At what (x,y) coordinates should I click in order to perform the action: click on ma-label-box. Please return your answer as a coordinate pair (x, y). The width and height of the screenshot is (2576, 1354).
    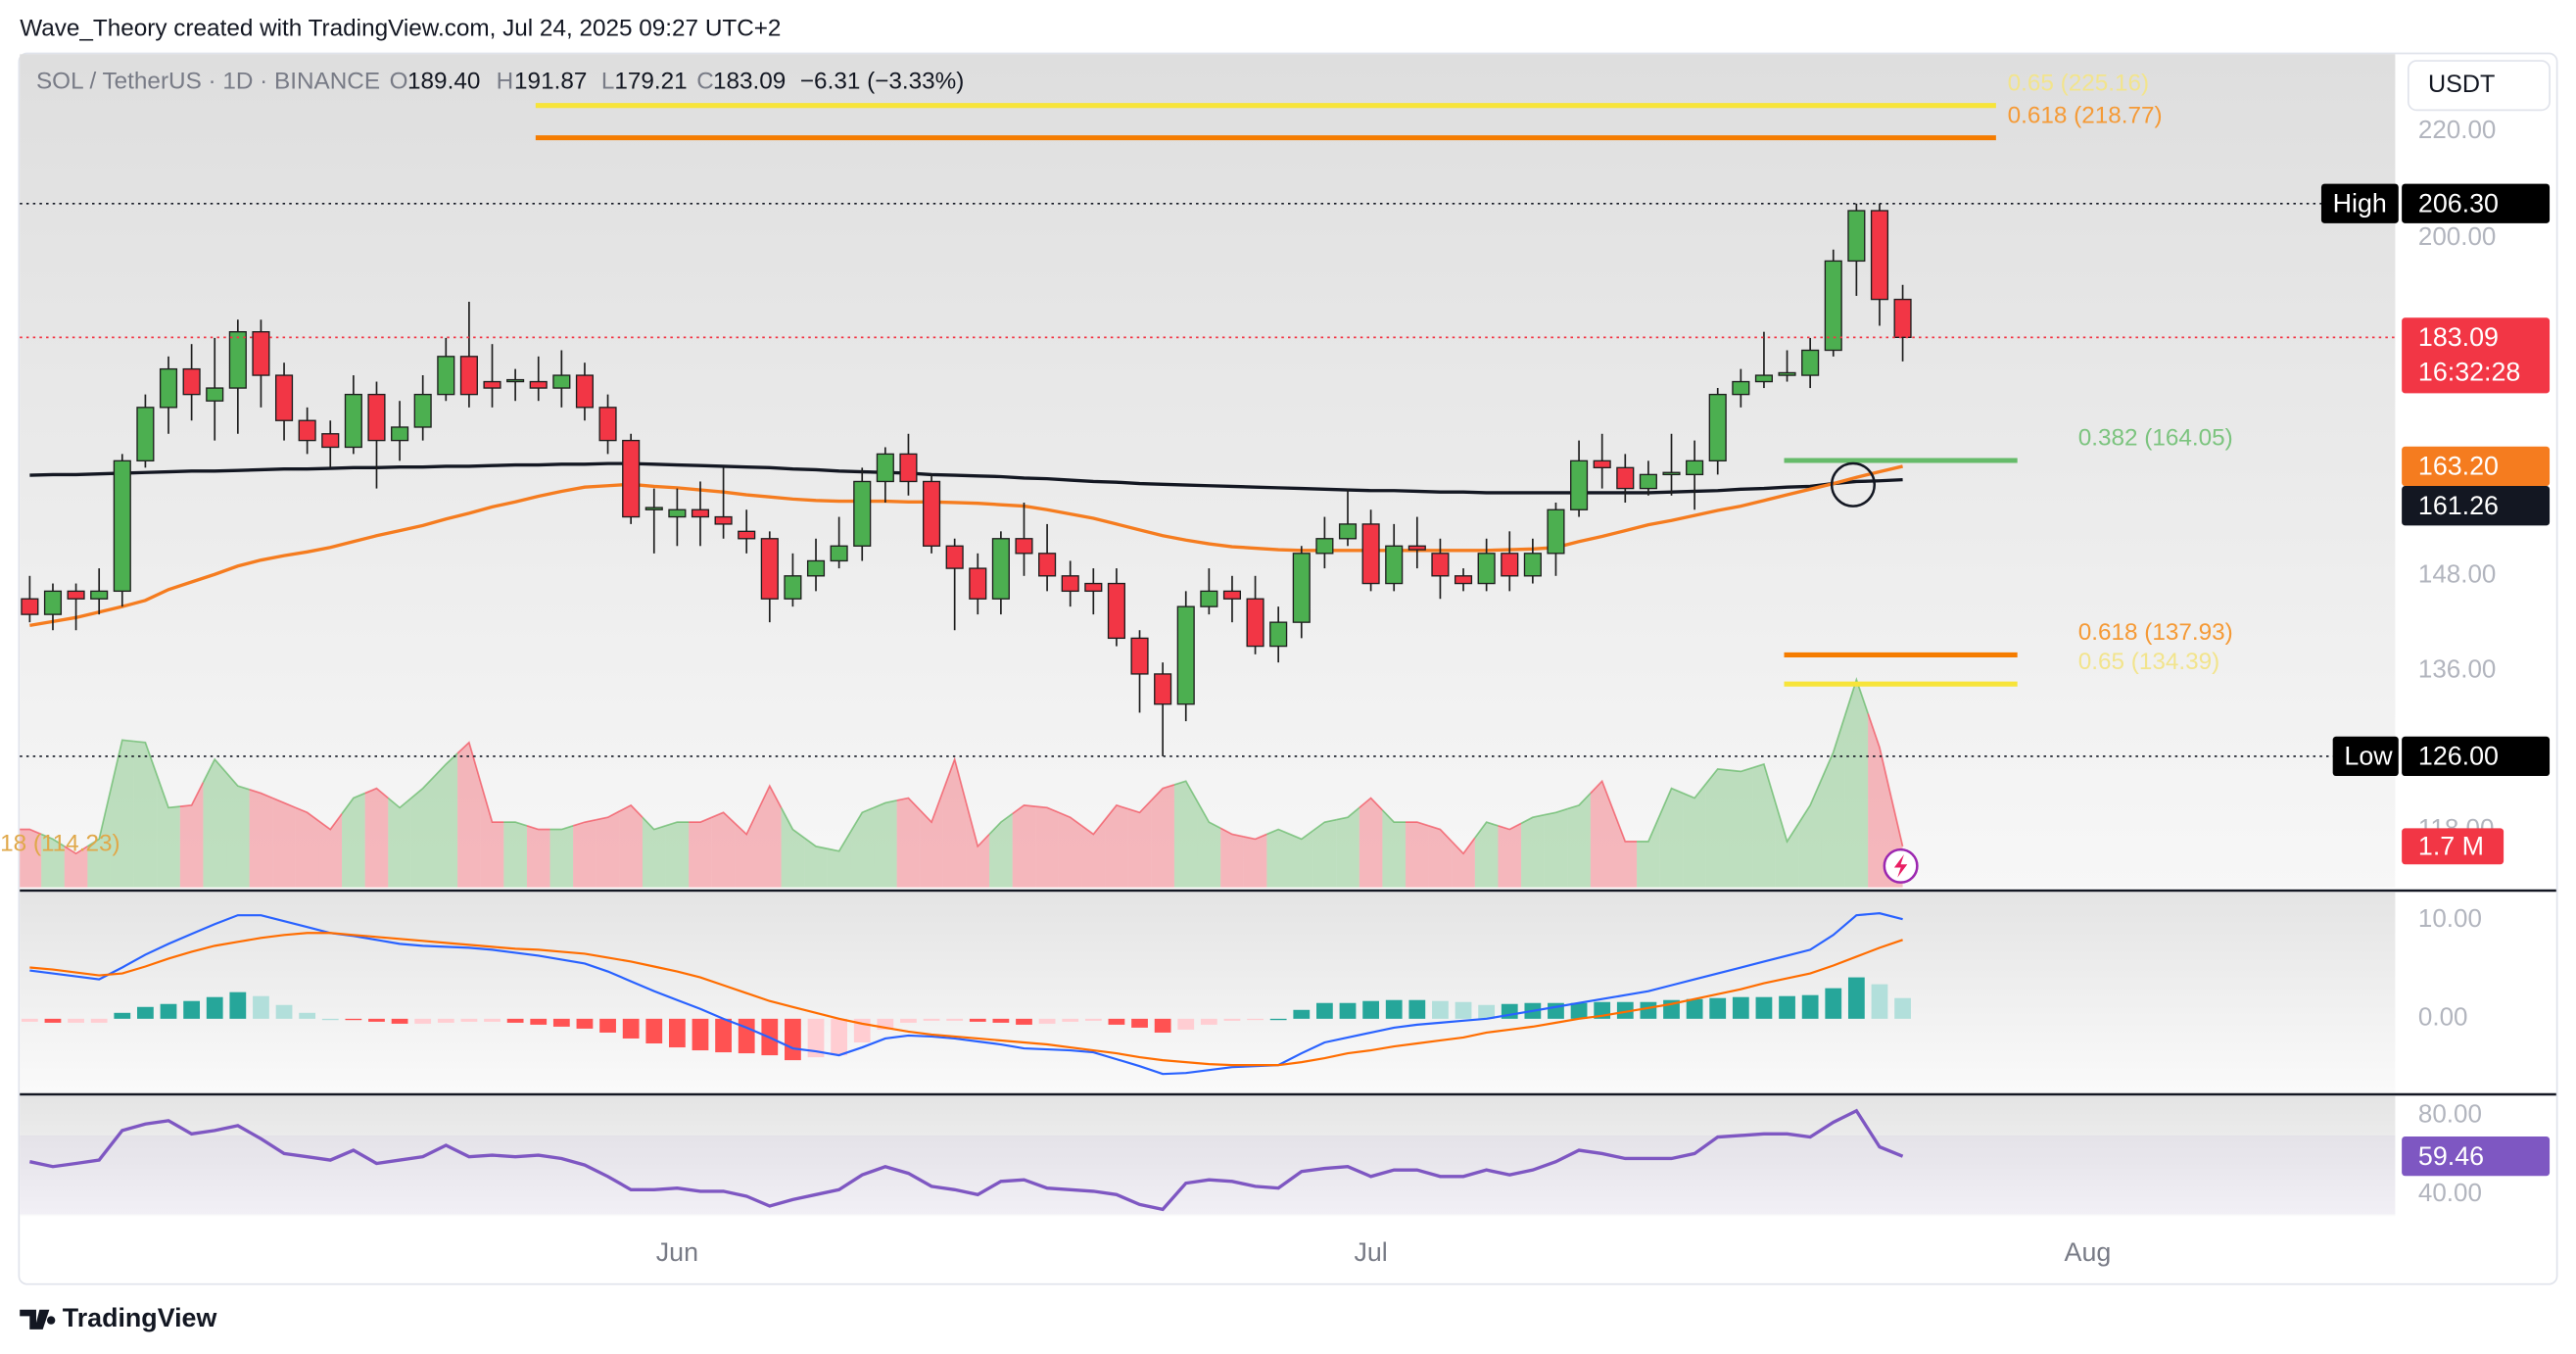
    Looking at the image, I should click on (2477, 466).